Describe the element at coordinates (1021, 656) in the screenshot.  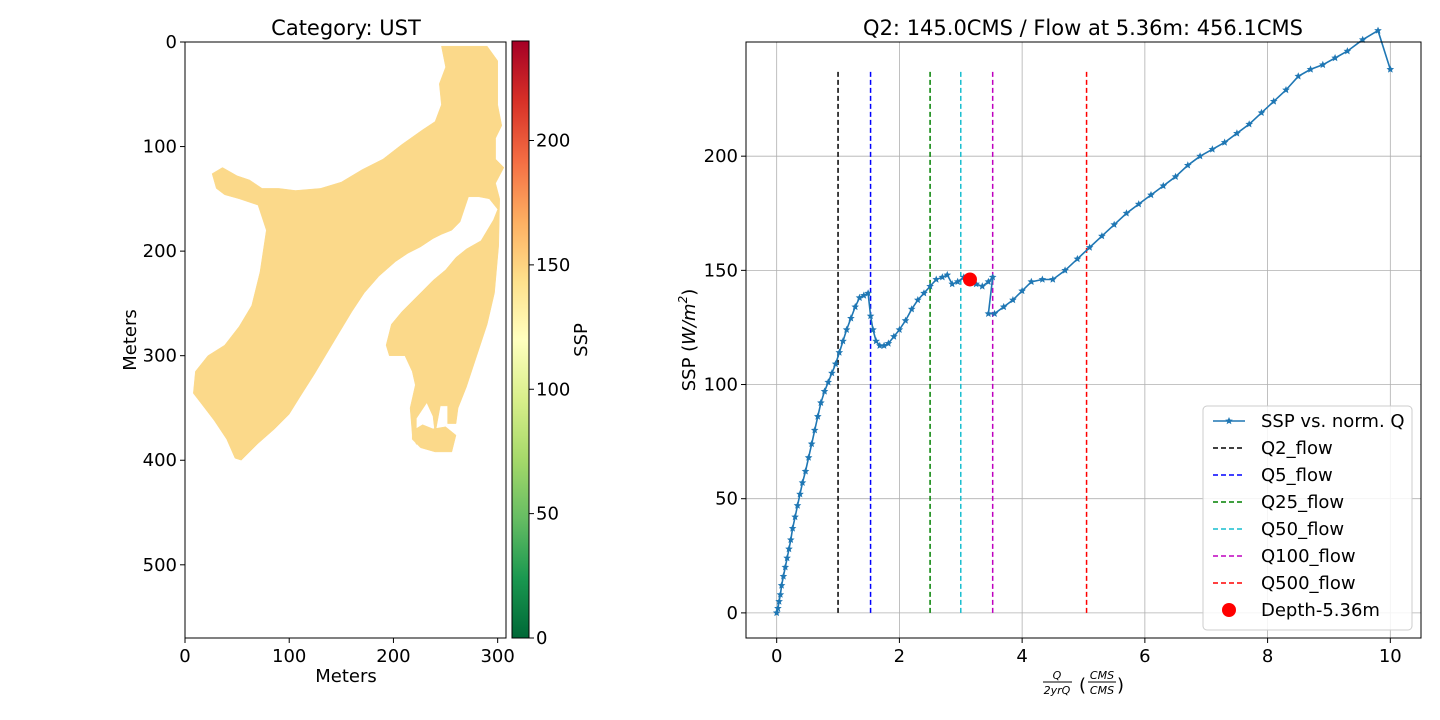
I see `line-x-tick-label: 4` at that location.